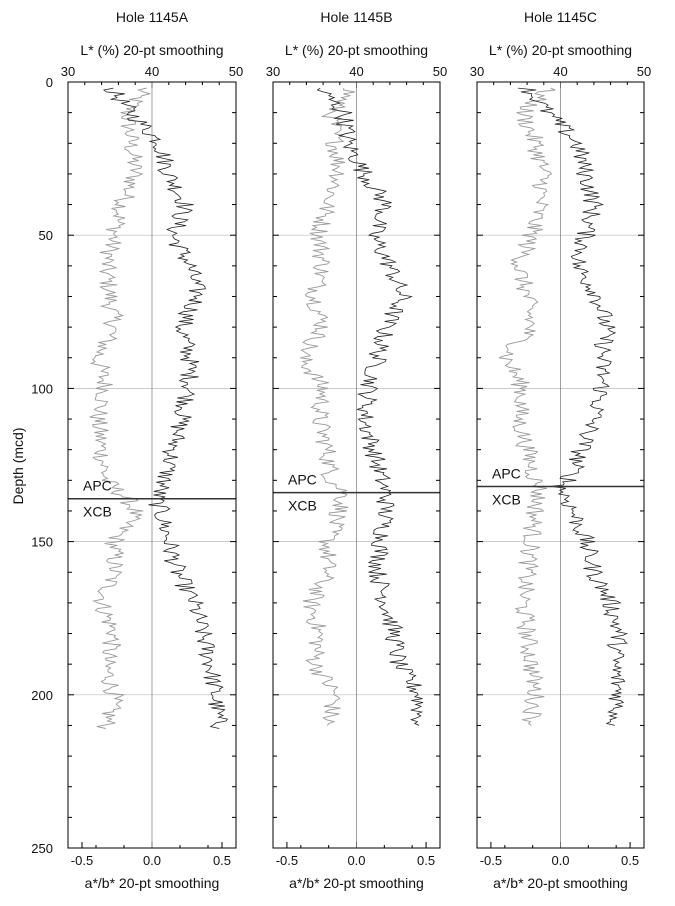  I want to click on y-axis-label: Depth (mcd), so click(18, 465).